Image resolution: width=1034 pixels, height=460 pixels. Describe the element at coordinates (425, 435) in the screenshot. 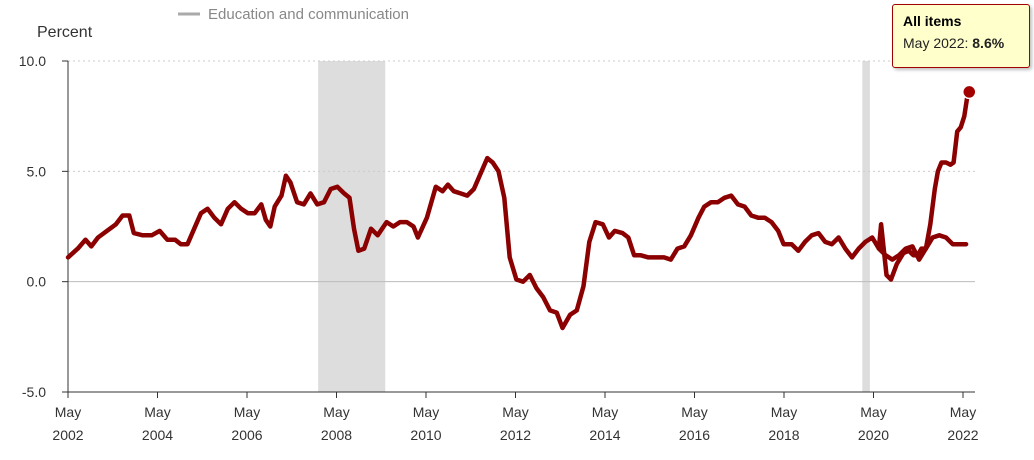

I see `x-tick-label-year: 2010` at that location.